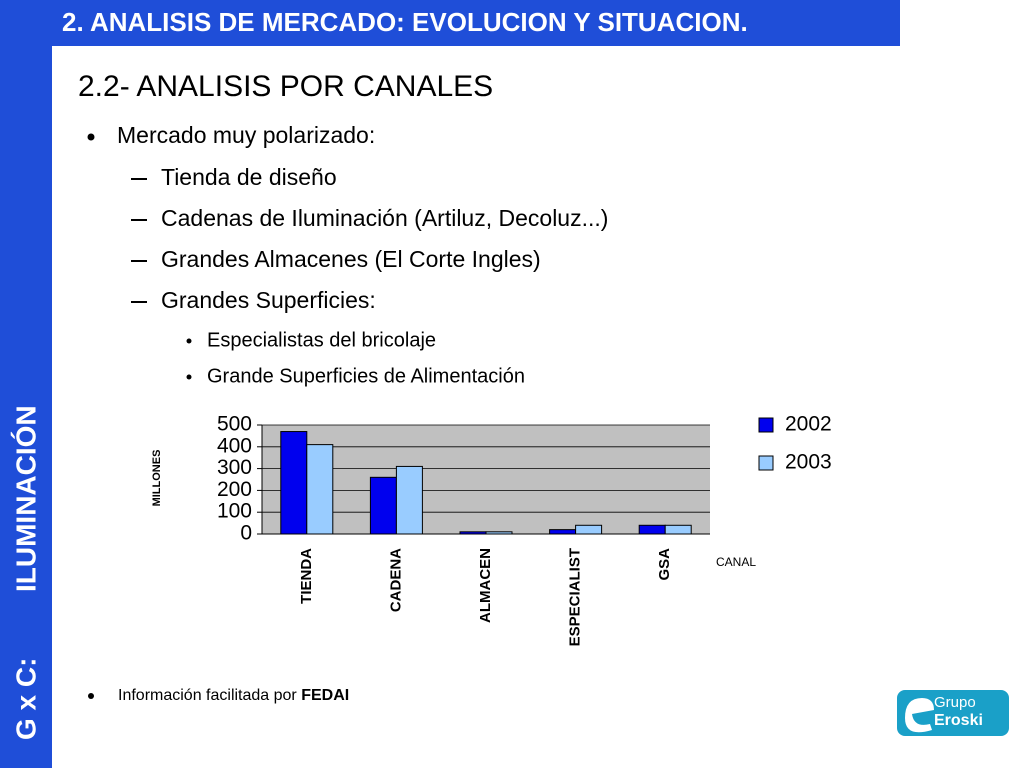 Image resolution: width=1024 pixels, height=768 pixels. Describe the element at coordinates (234, 424) in the screenshot. I see `y-tick-label: 500` at that location.